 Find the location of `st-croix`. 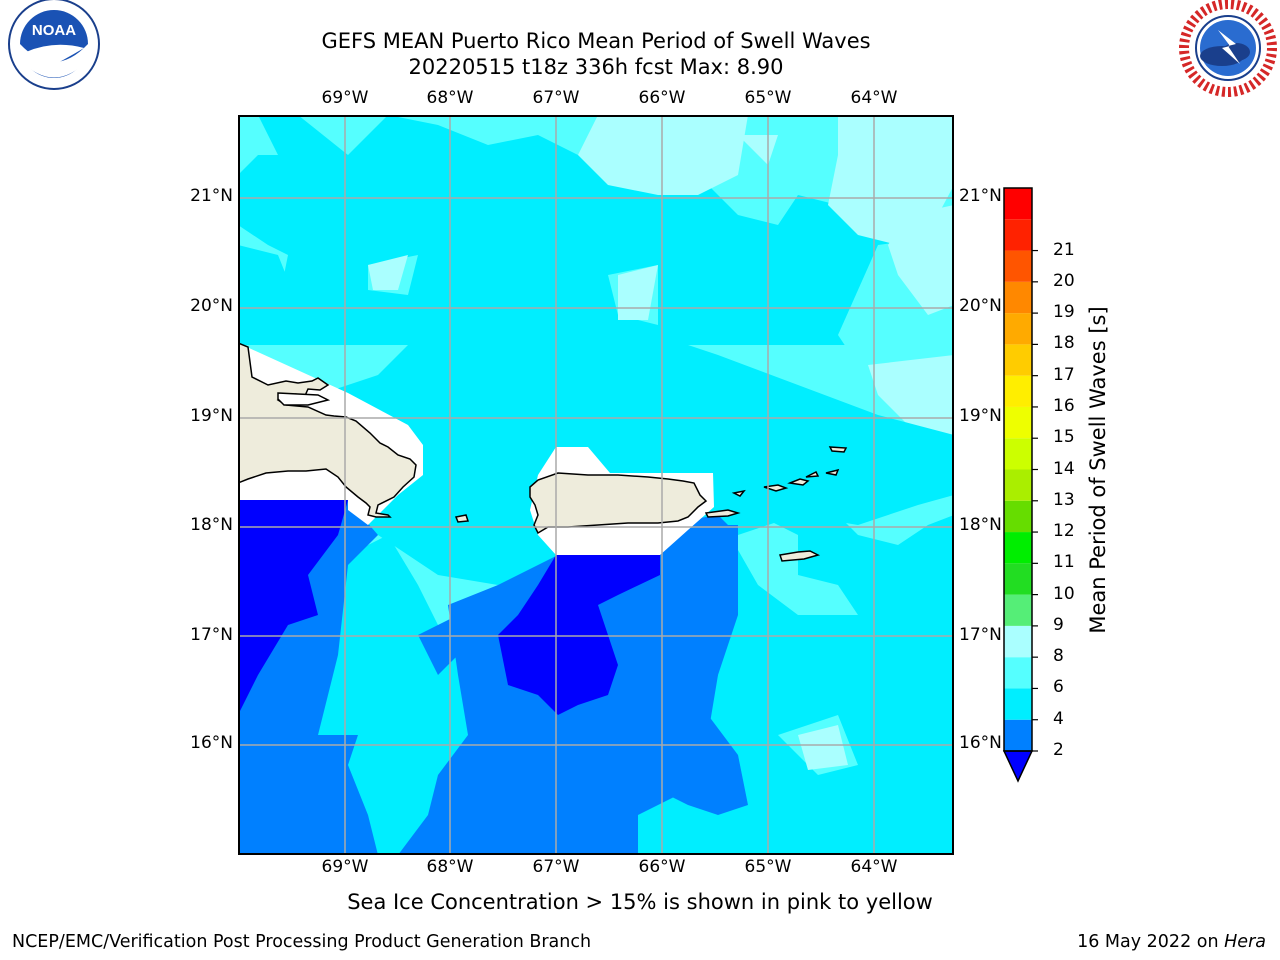

st-croix is located at coordinates (800, 556).